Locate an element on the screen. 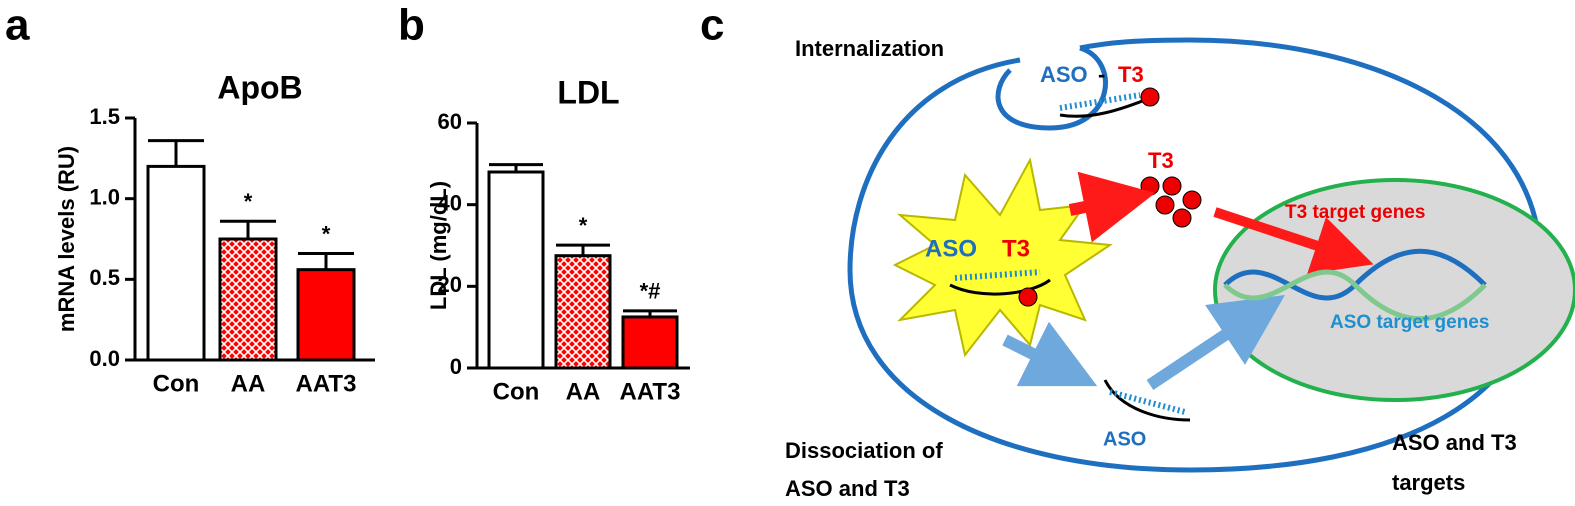 This screenshot has height=506, width=1575. y-tick-label: 0.5 is located at coordinates (104, 277).